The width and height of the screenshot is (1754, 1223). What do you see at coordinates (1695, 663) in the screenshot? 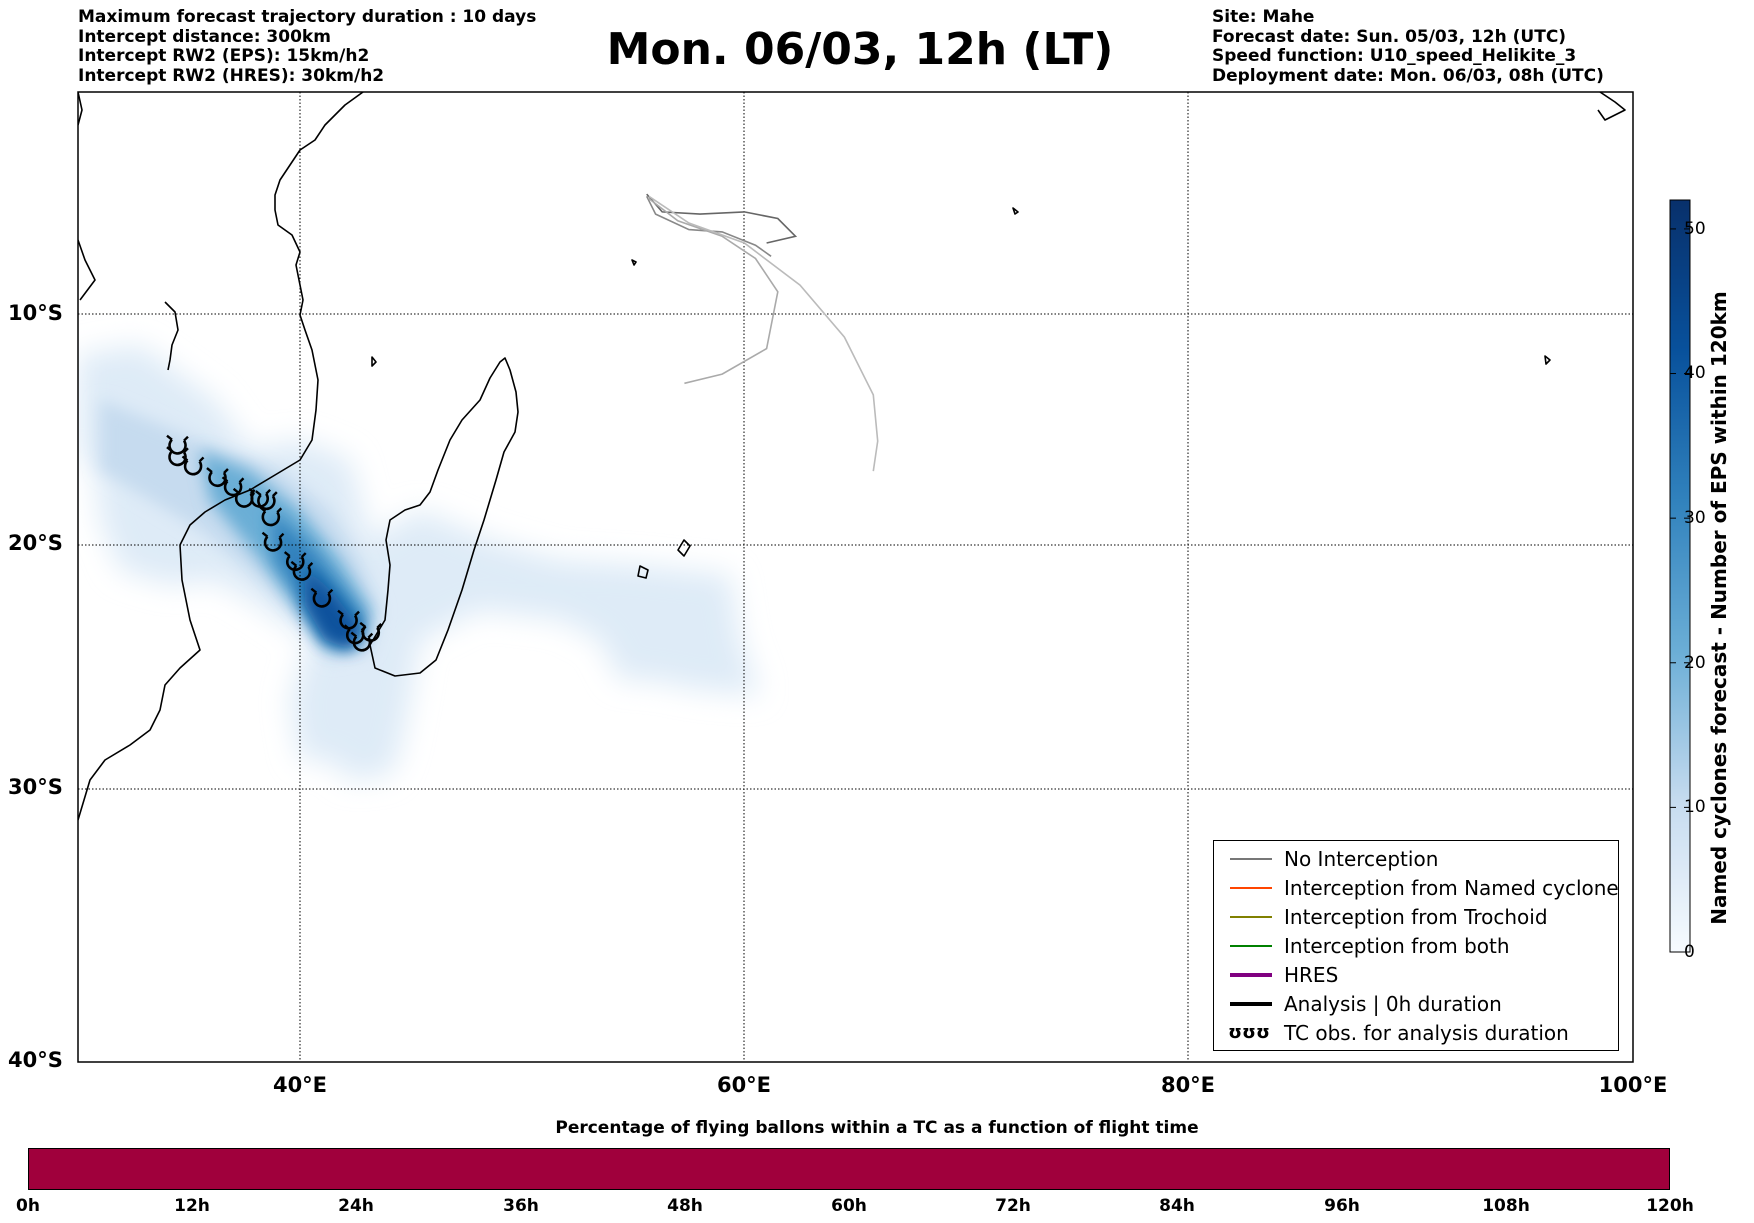
I see `colorbar-tick: 20` at bounding box center [1695, 663].